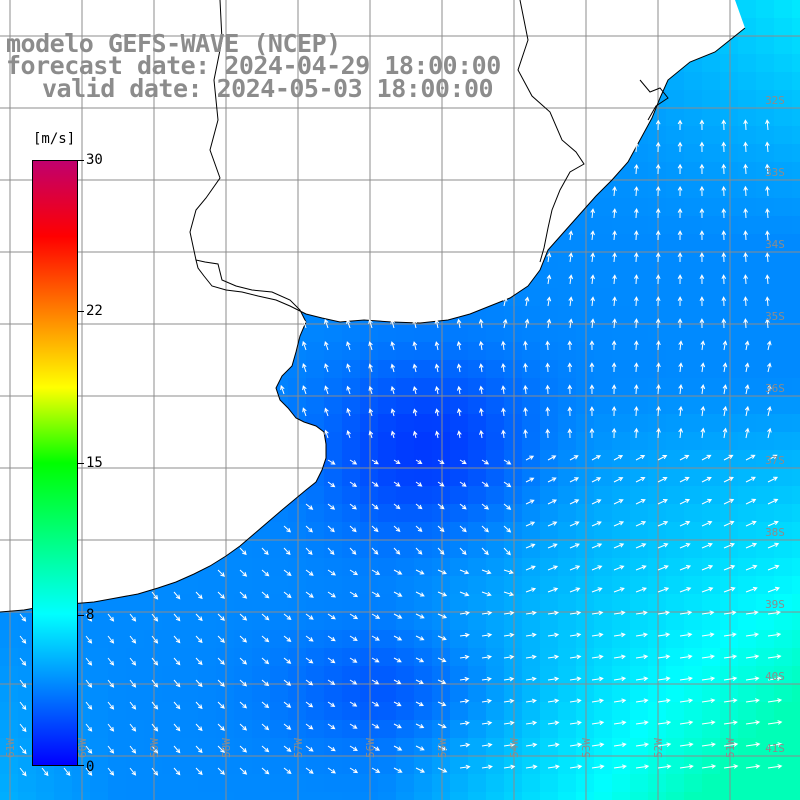  Describe the element at coordinates (551, 131) in the screenshot. I see `uruguay-brazil-border` at that location.